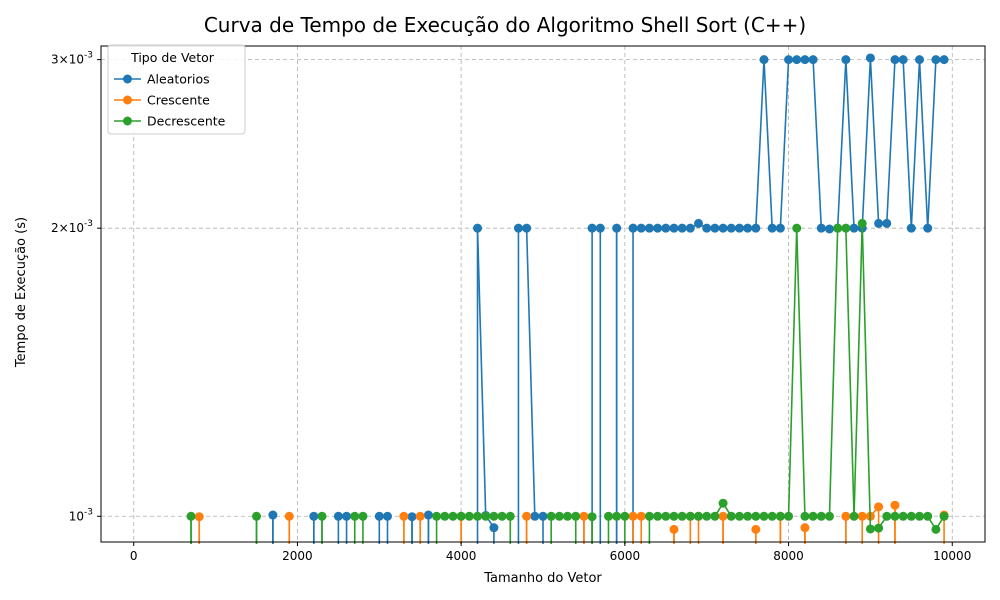 The image size is (1000, 600). Describe the element at coordinates (76, 287) in the screenshot. I see `y-axis: 10-3 2×10⁻³ 3×10-3` at that location.